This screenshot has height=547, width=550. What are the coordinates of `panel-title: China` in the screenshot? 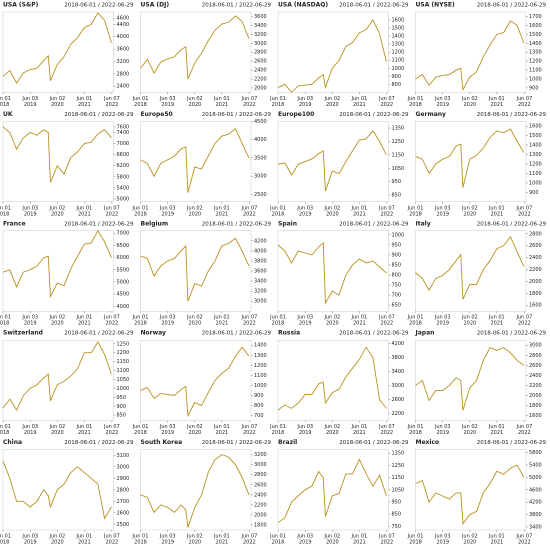 It's located at (12, 442).